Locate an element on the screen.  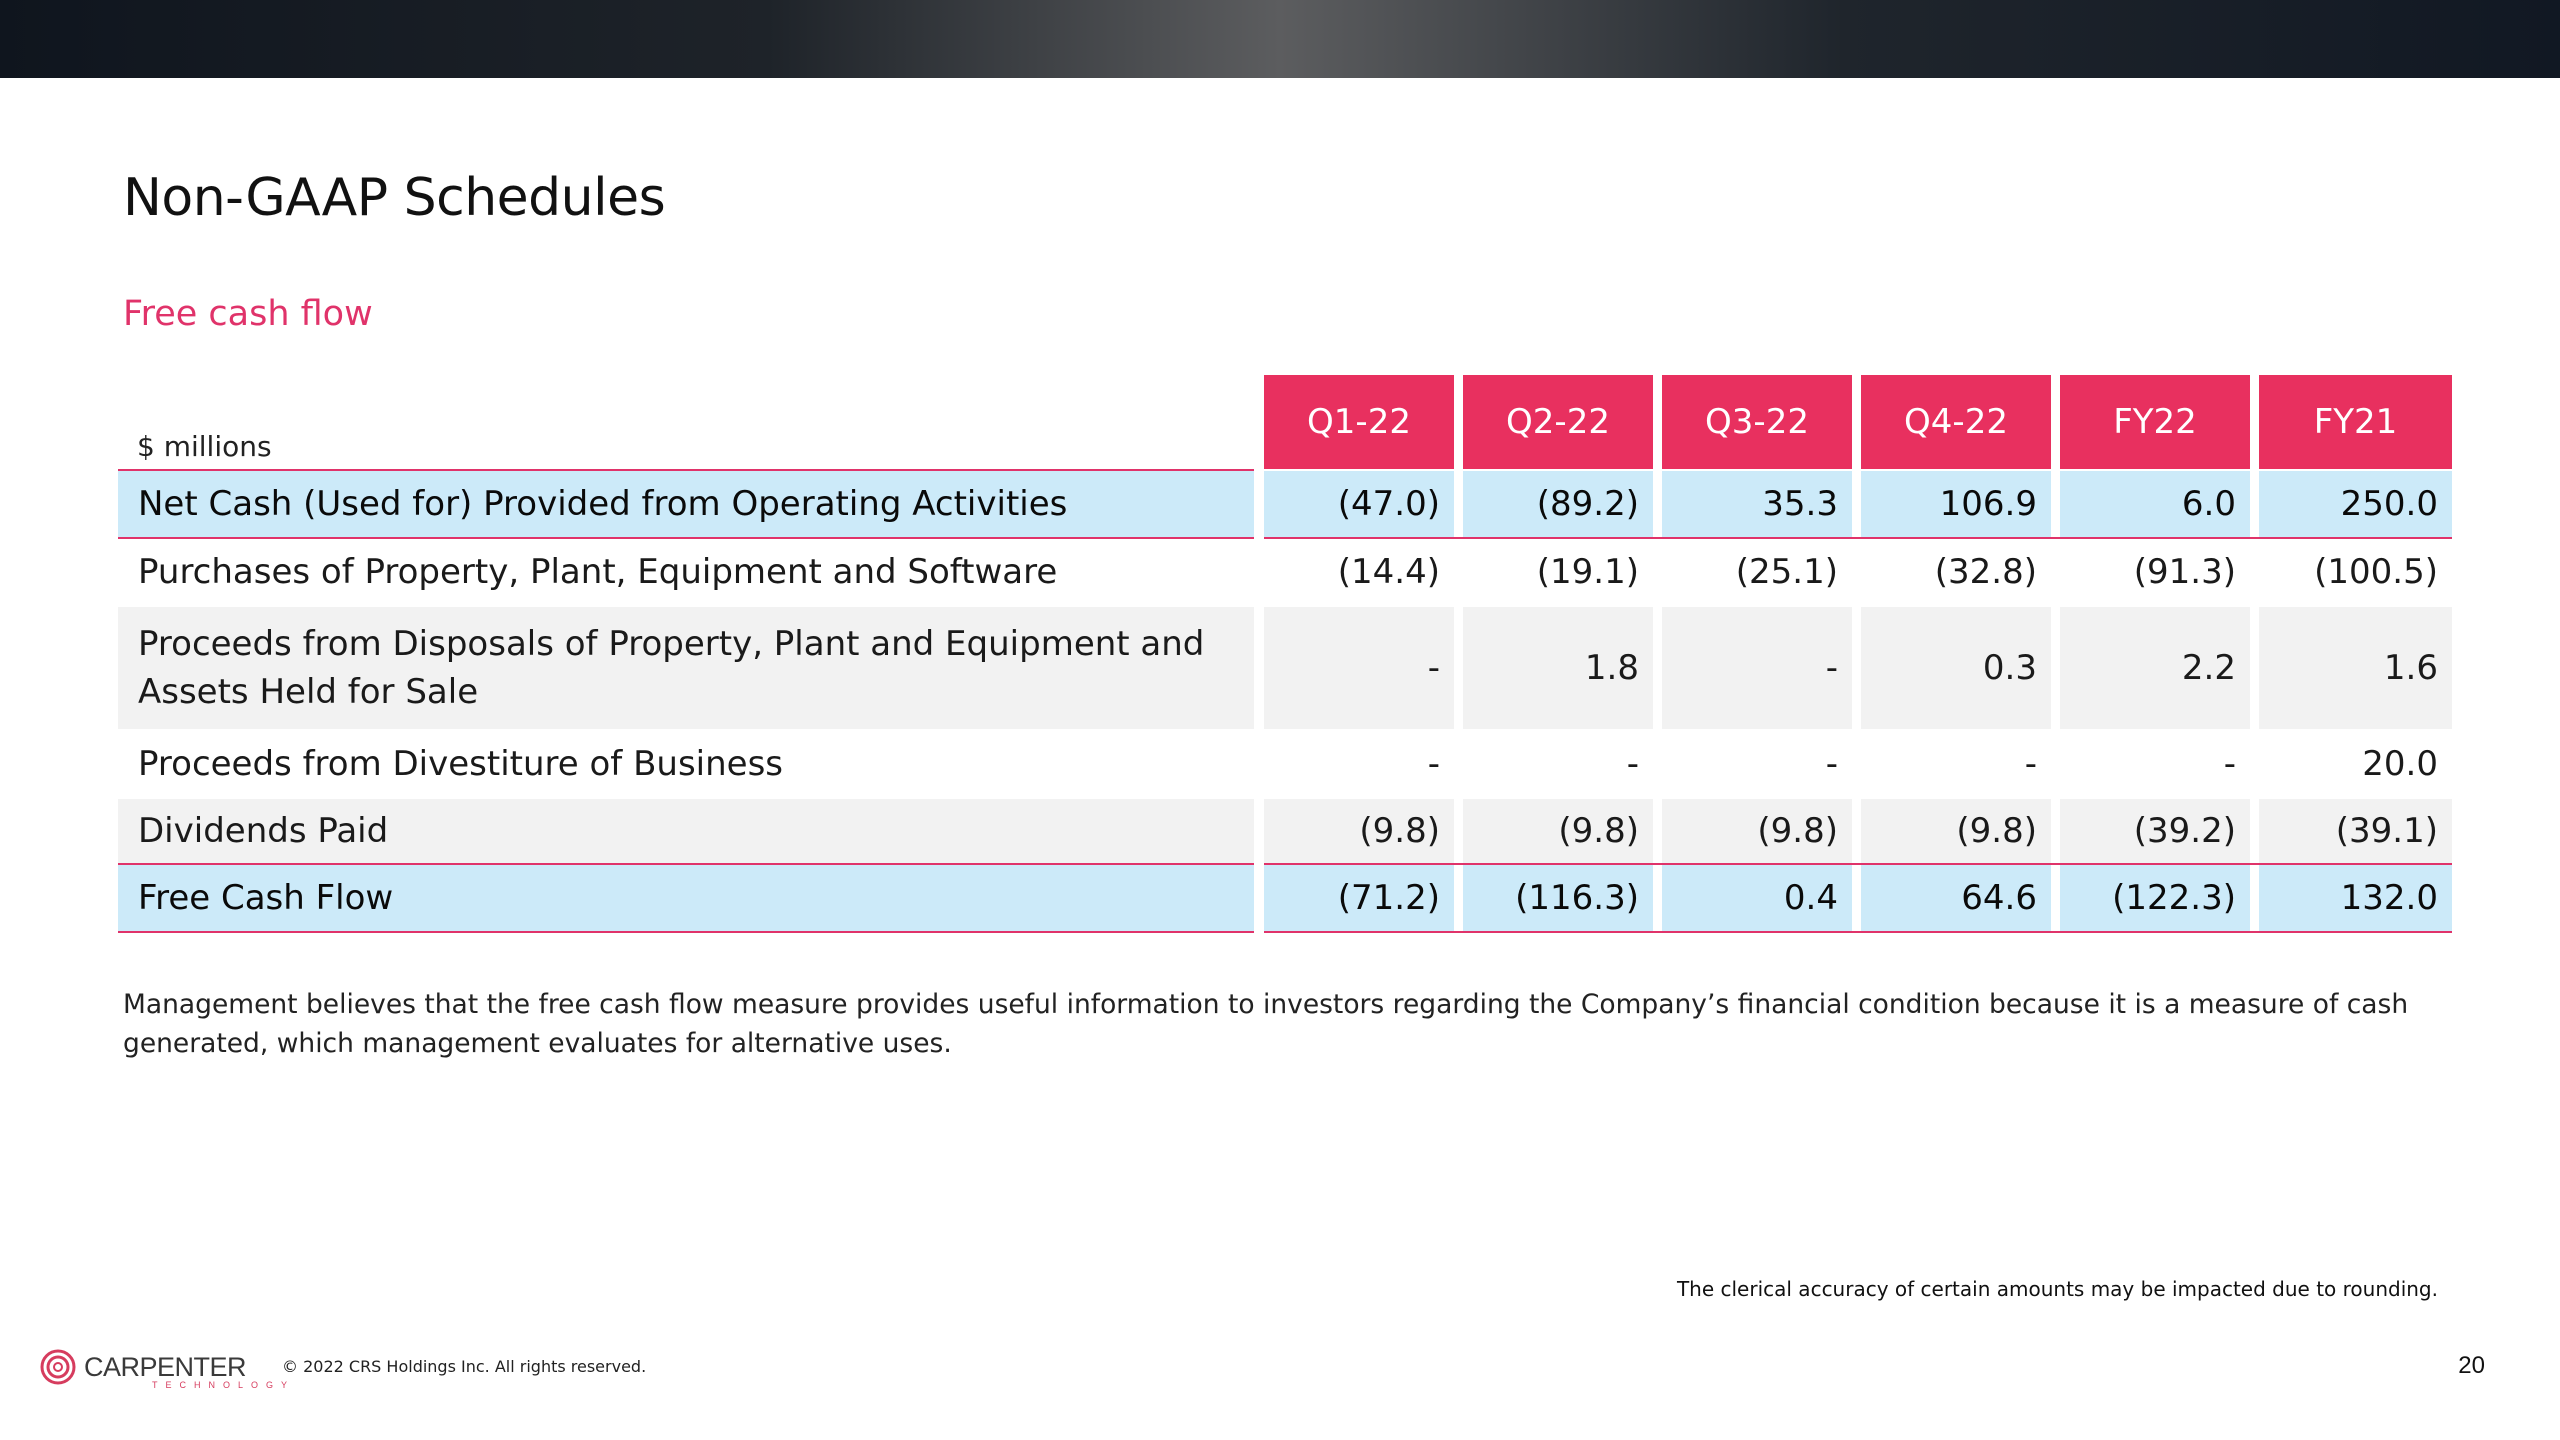
row-label: Dividends Paid is located at coordinates (686, 831).